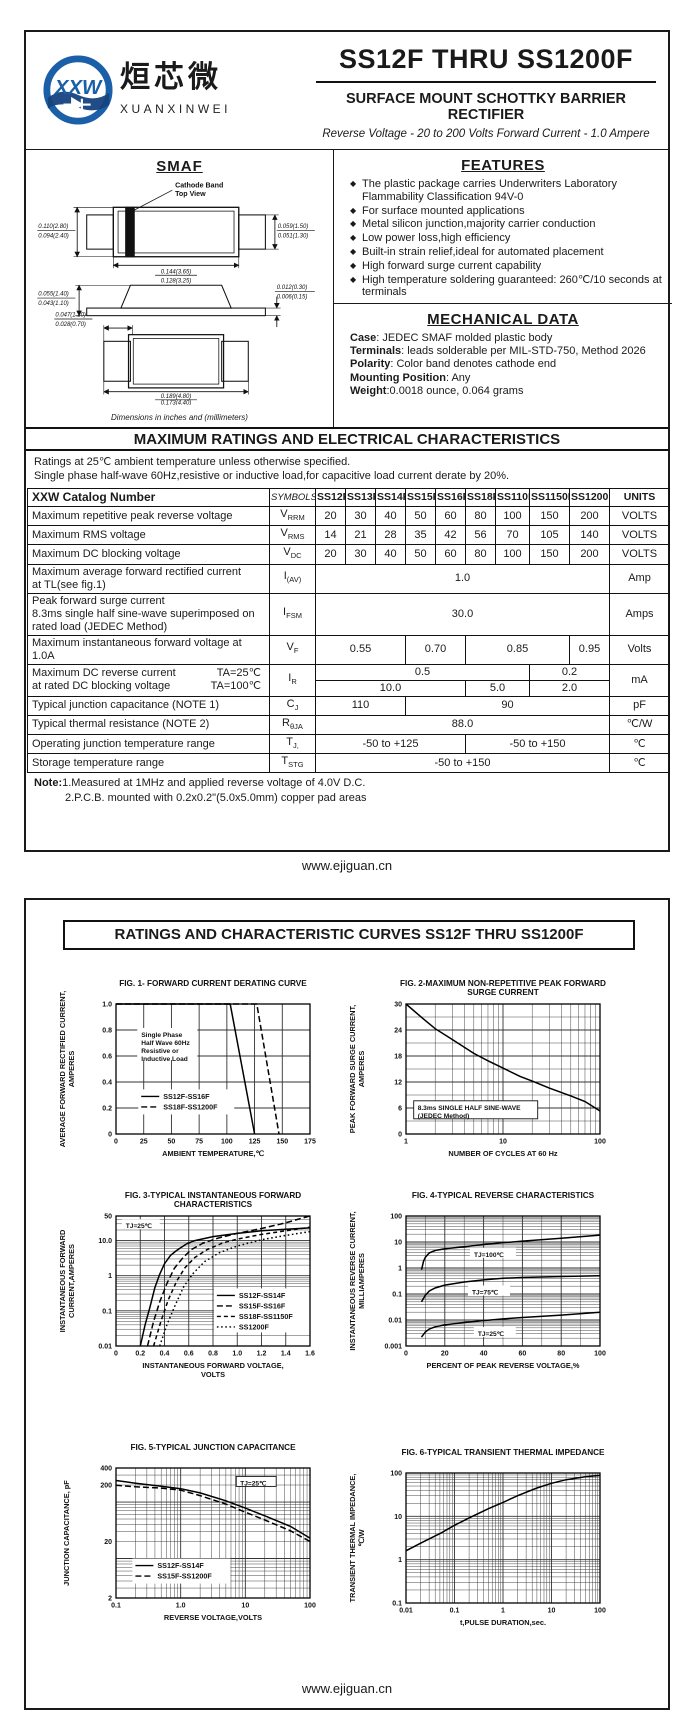  What do you see at coordinates (390, 497) in the screenshot?
I see `part-number-header: SS14F` at bounding box center [390, 497].